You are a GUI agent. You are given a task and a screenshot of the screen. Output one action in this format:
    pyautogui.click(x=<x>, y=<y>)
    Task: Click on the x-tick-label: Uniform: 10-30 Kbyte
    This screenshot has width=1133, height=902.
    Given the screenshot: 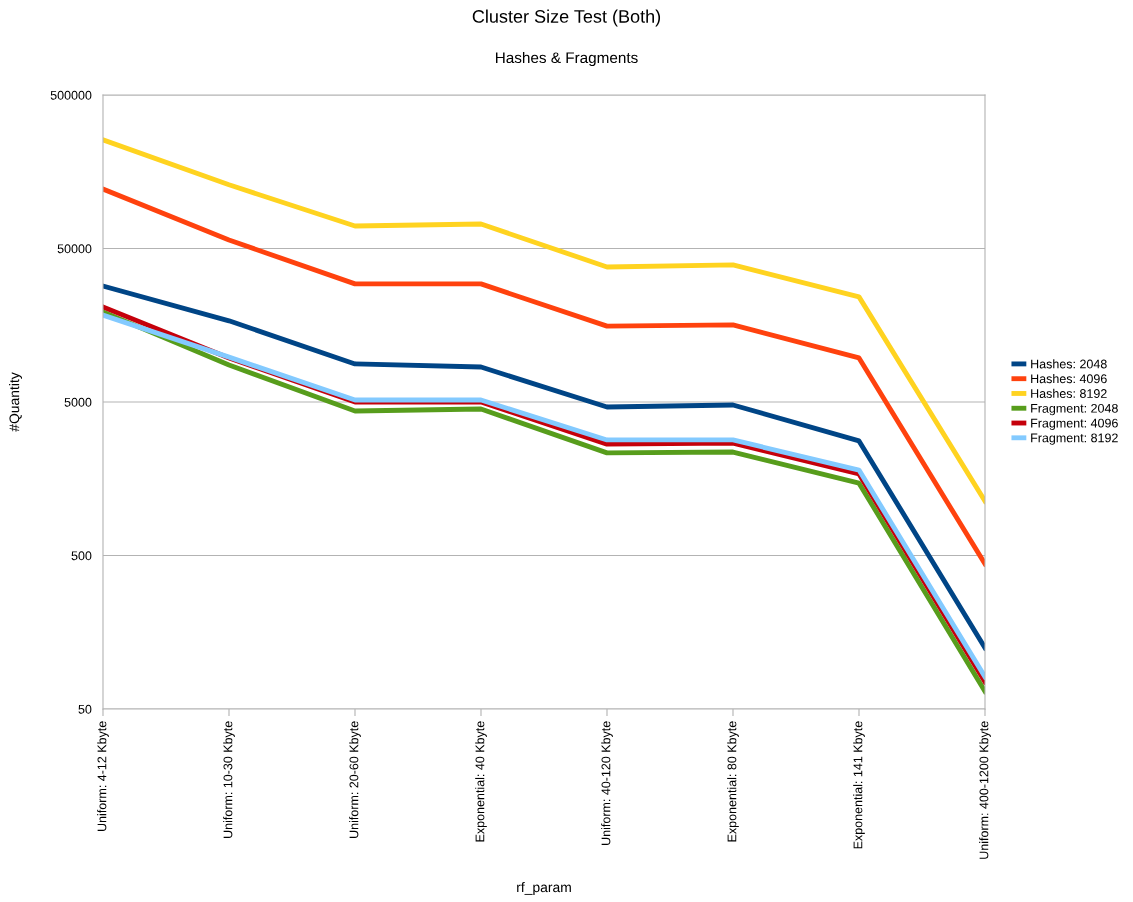 What is the action you would take?
    pyautogui.click(x=229, y=779)
    